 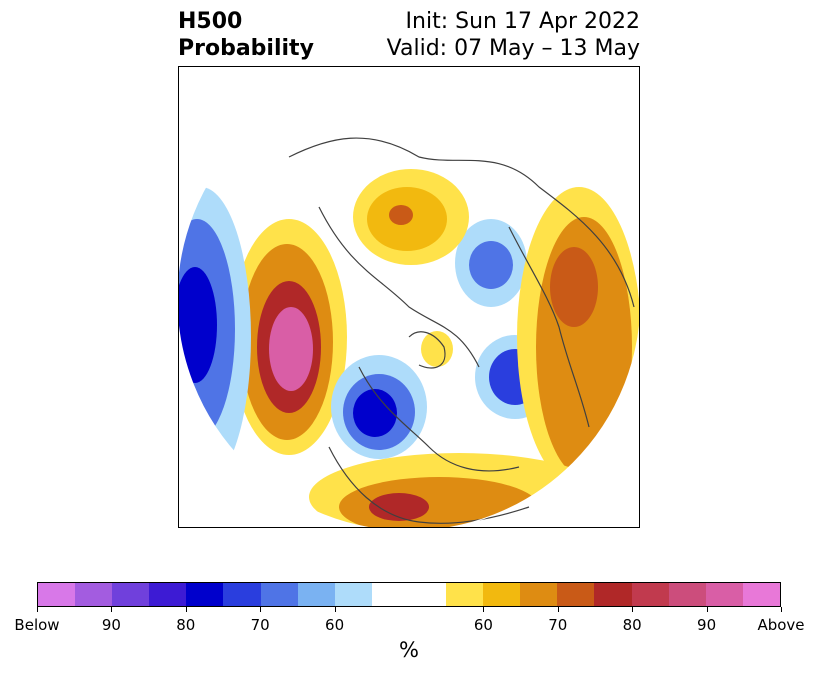 I want to click on above-region-europe-strong, so click(x=574, y=287).